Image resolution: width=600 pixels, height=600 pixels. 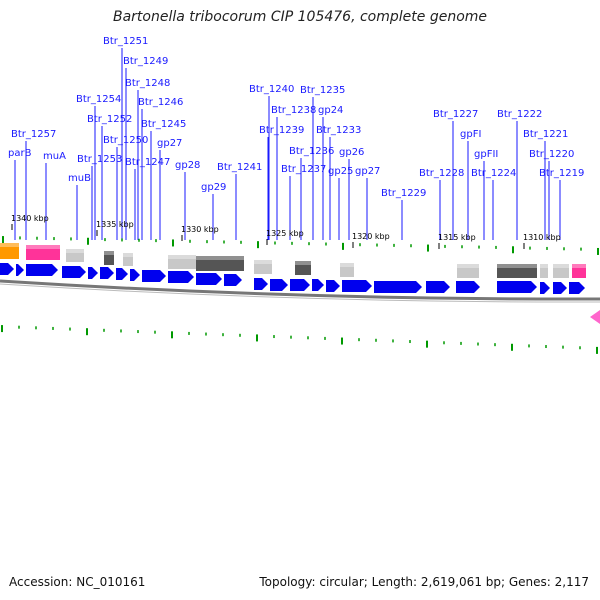 I want to click on gene-label: Btr_1257, so click(x=33, y=134).